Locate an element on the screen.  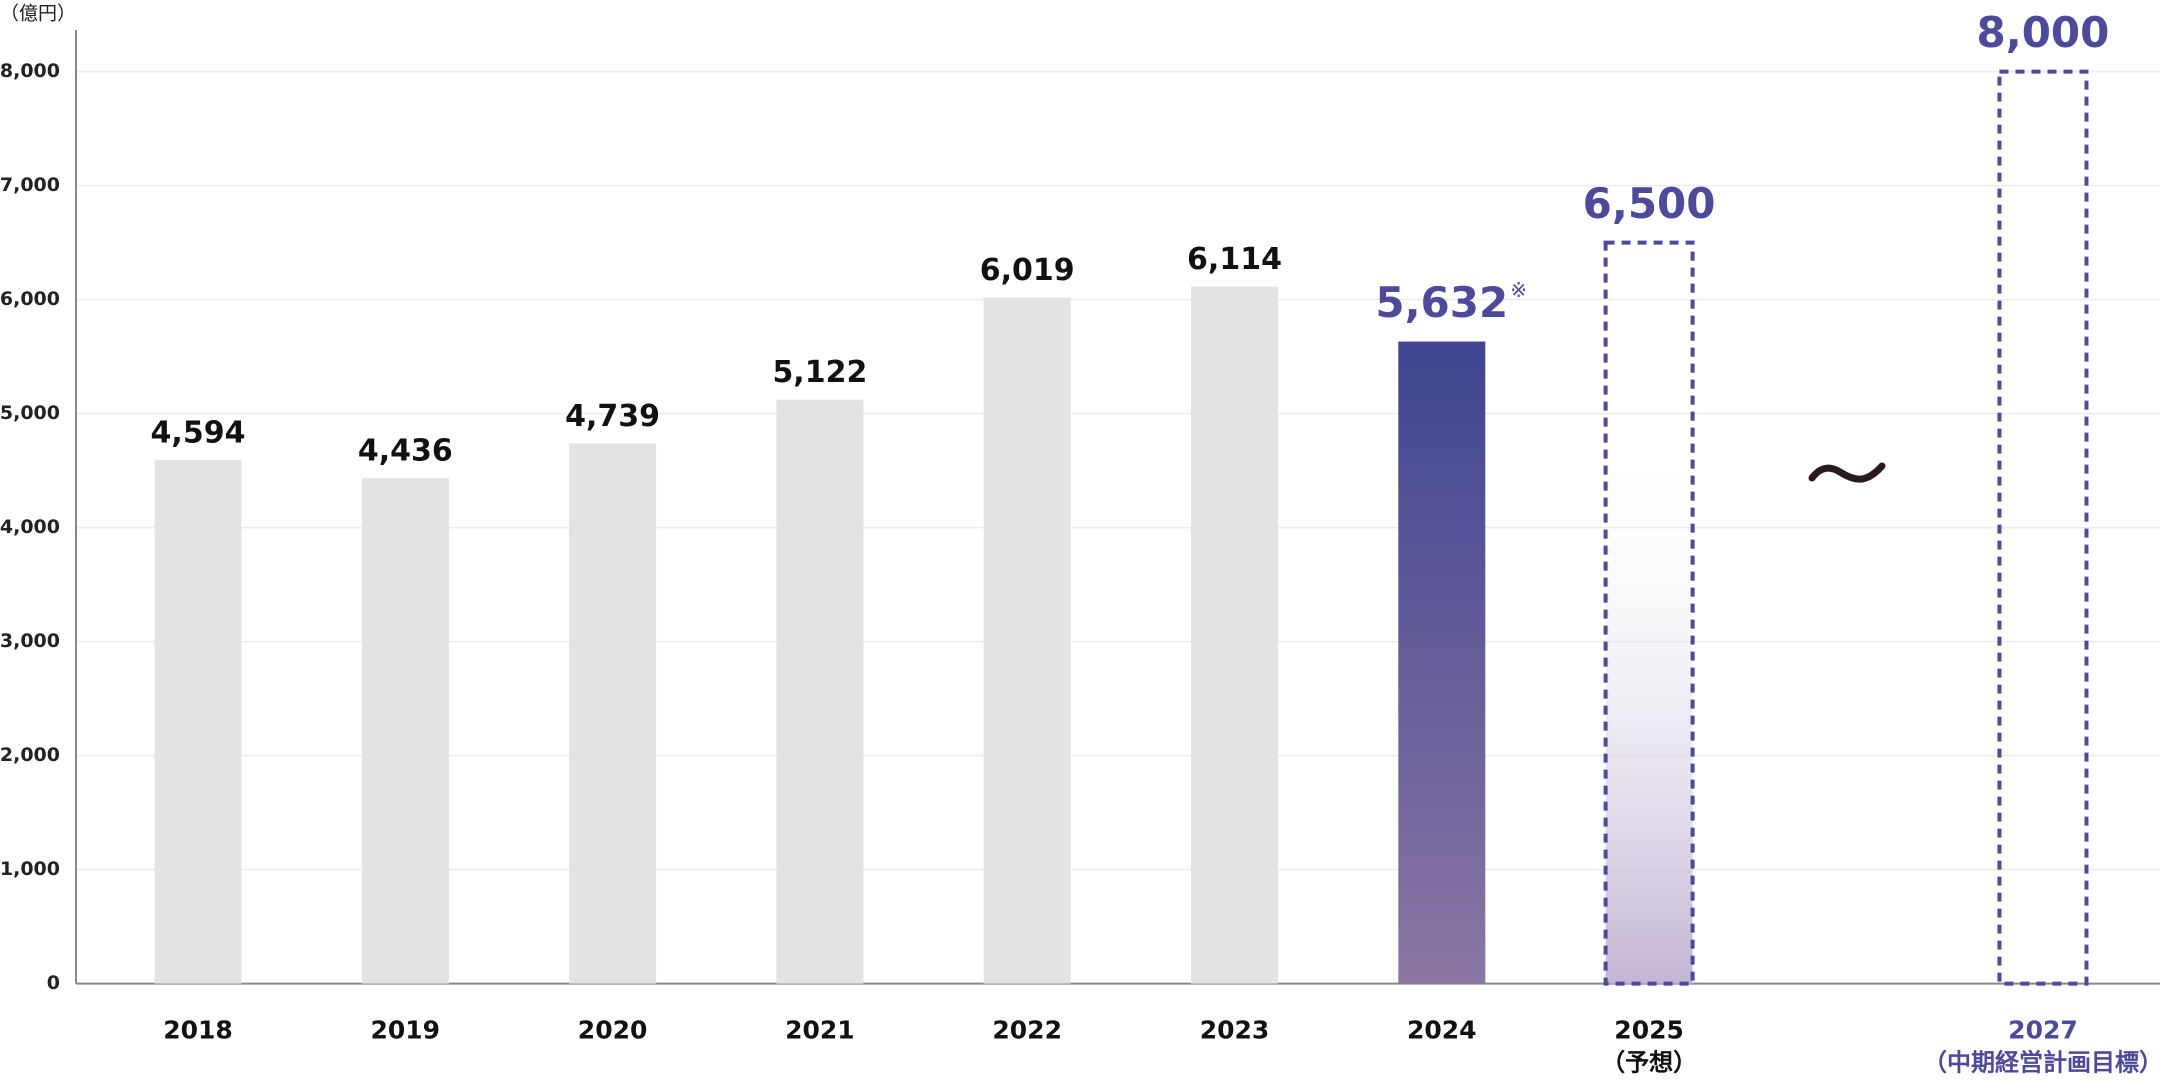
x-tick-label: 2022 is located at coordinates (1027, 1030).